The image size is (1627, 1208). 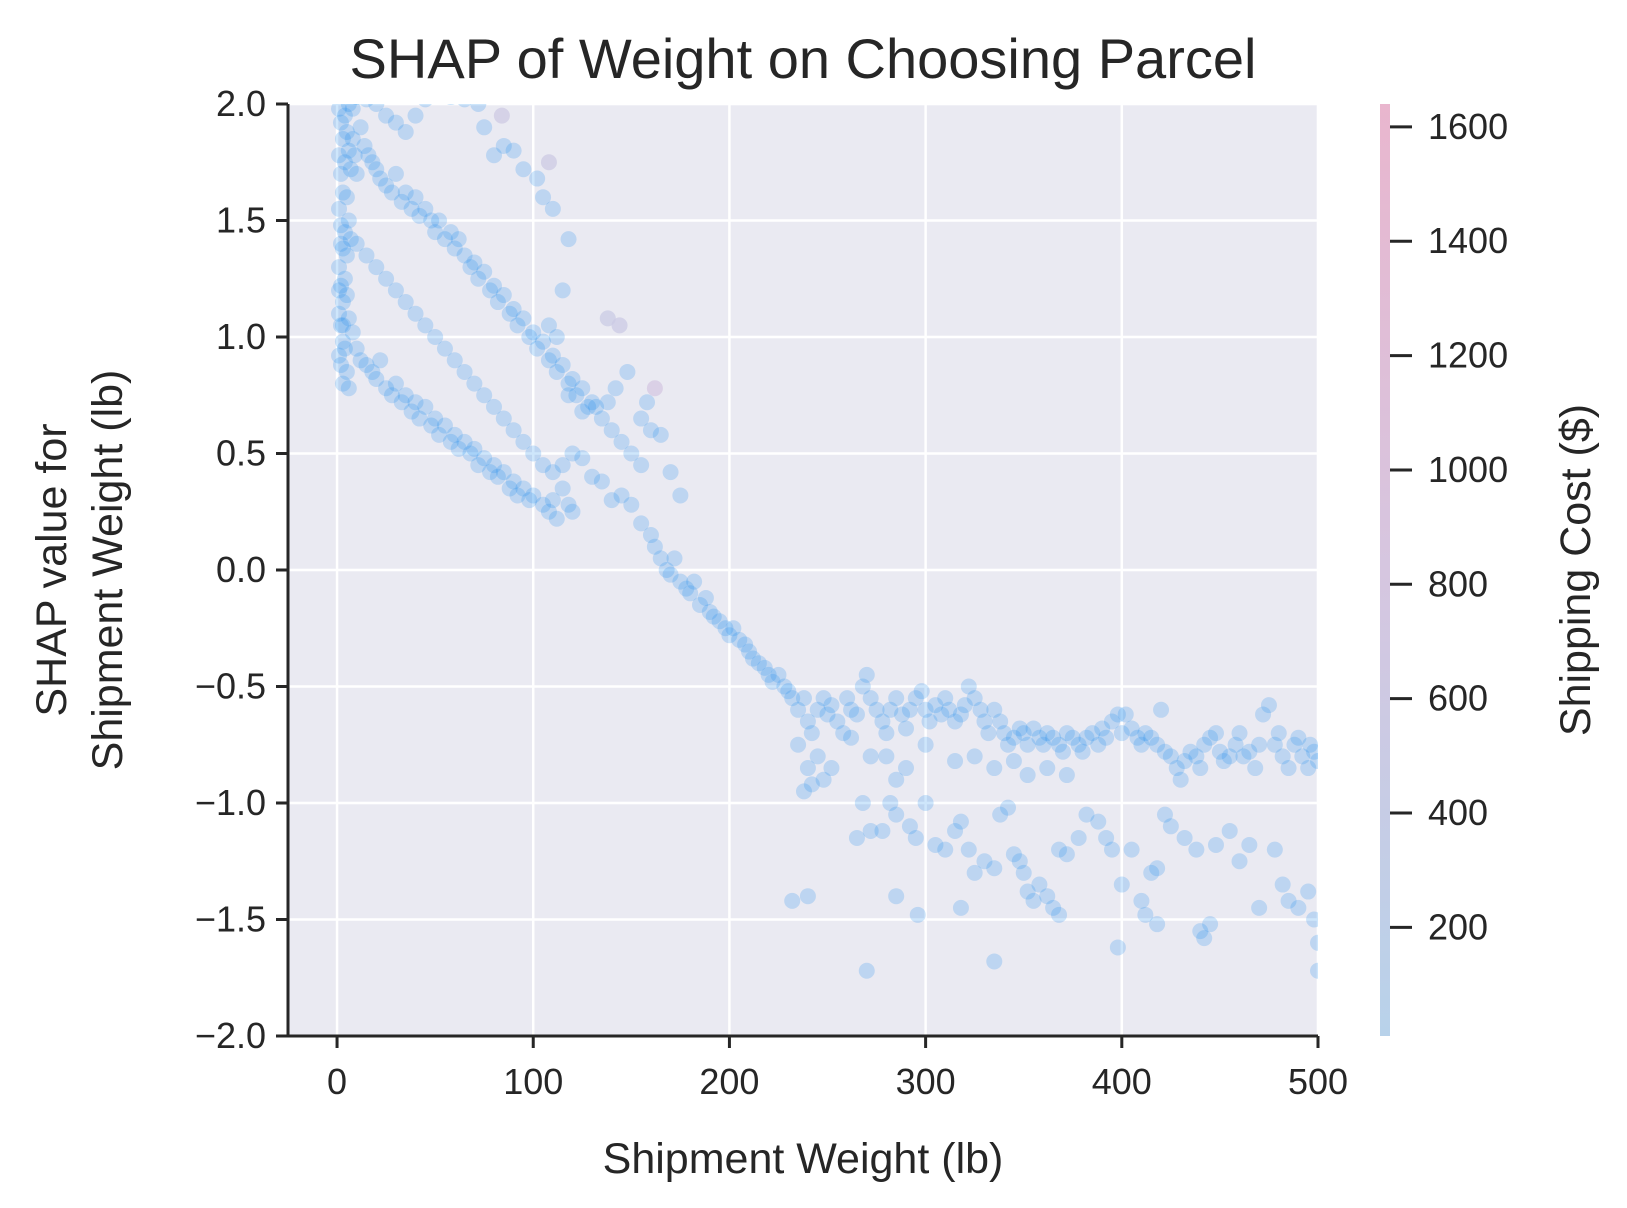 What do you see at coordinates (1468, 469) in the screenshot?
I see `colorbar-tick-label: 1000` at bounding box center [1468, 469].